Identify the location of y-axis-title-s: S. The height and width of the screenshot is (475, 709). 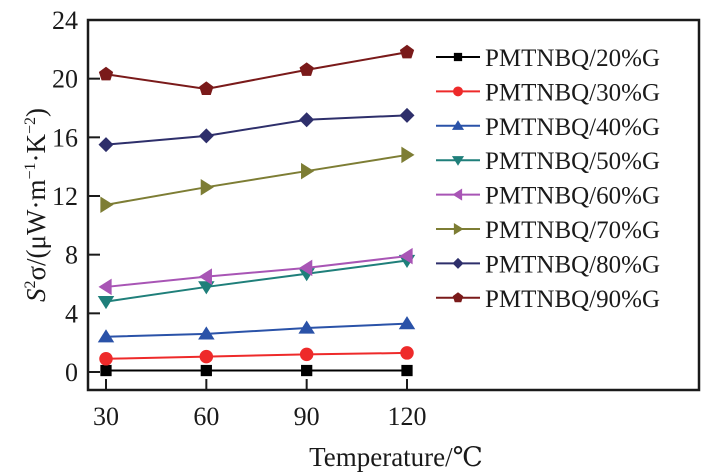
(36, 295).